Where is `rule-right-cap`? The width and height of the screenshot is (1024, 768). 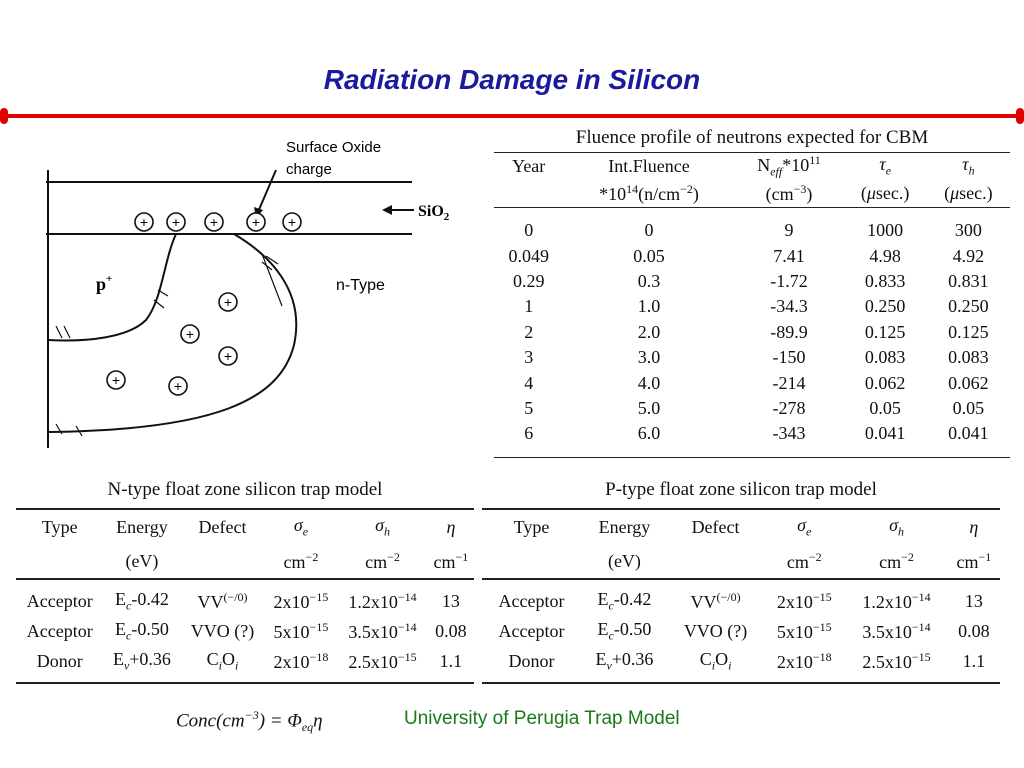
rule-right-cap is located at coordinates (1020, 116).